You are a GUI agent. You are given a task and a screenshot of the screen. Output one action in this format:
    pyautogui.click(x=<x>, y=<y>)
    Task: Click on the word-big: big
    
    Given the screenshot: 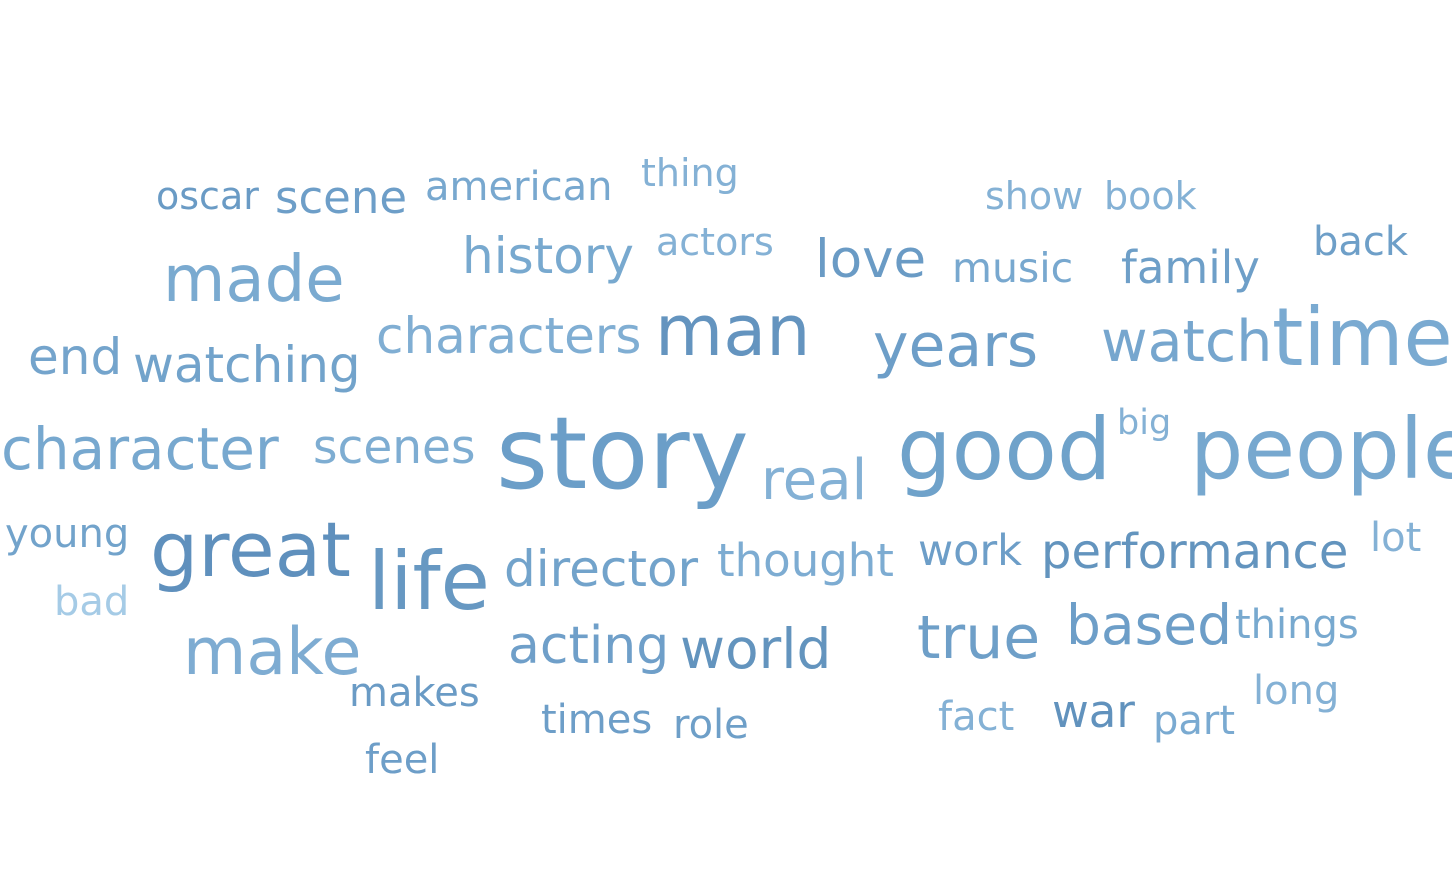 What is the action you would take?
    pyautogui.click(x=1144, y=423)
    